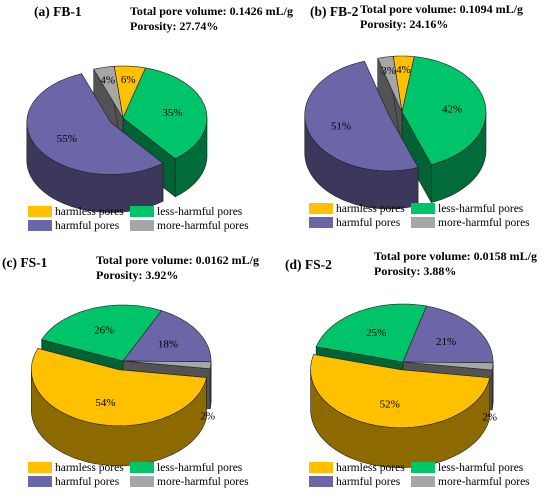  What do you see at coordinates (128, 80) in the screenshot?
I see `data-label-harmless: 6%` at bounding box center [128, 80].